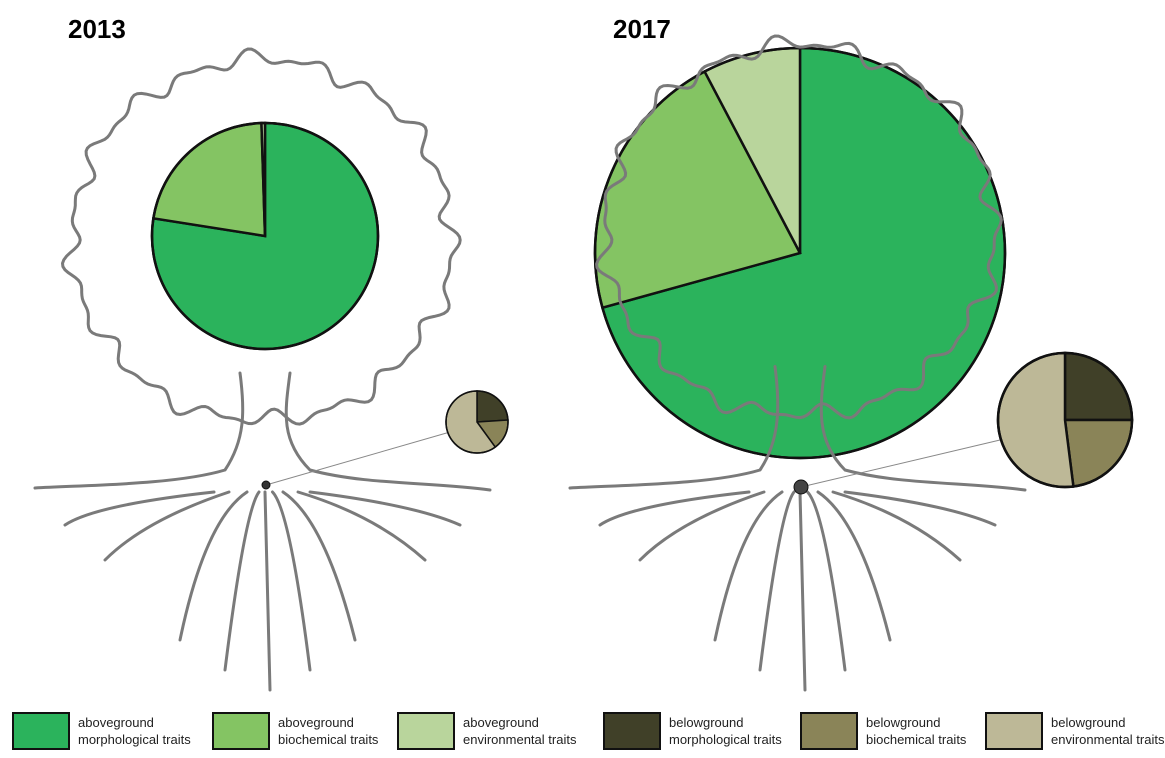 The image size is (1165, 758). Describe the element at coordinates (520, 731) in the screenshot. I see `legend-label: aboveground environmental traits` at that location.